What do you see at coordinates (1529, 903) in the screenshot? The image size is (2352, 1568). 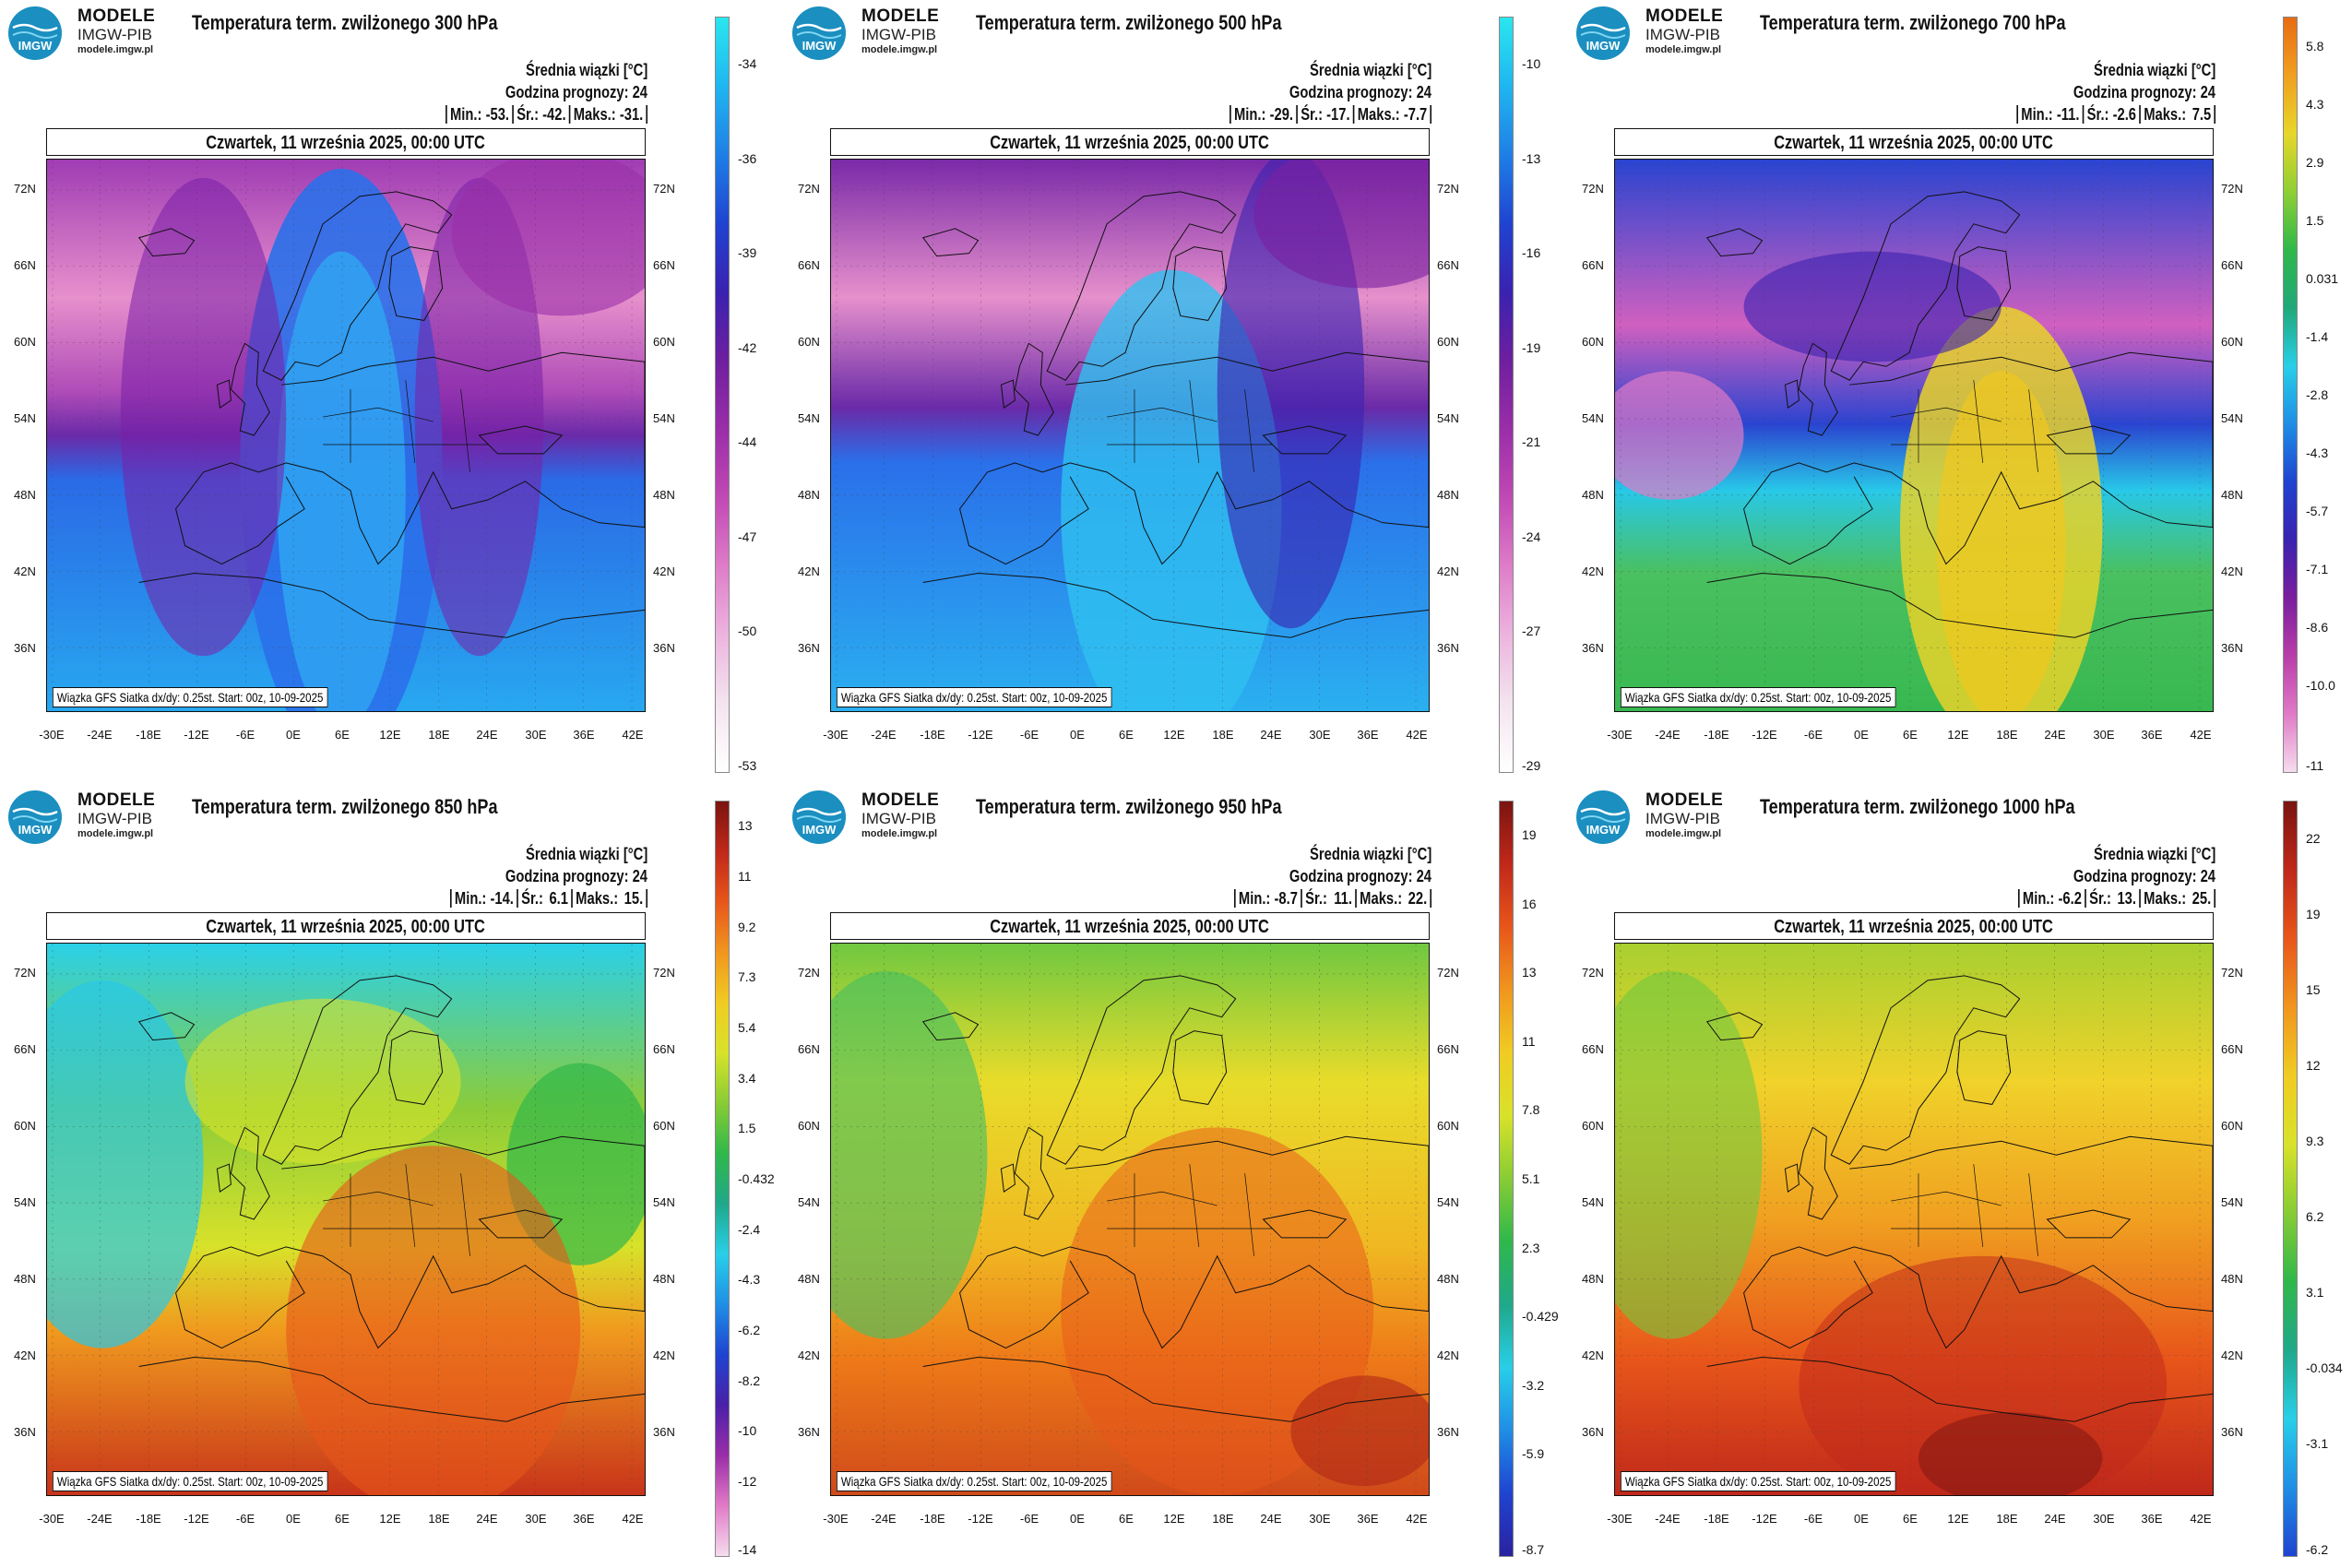 I see `colorbar-tick-label: 16` at bounding box center [1529, 903].